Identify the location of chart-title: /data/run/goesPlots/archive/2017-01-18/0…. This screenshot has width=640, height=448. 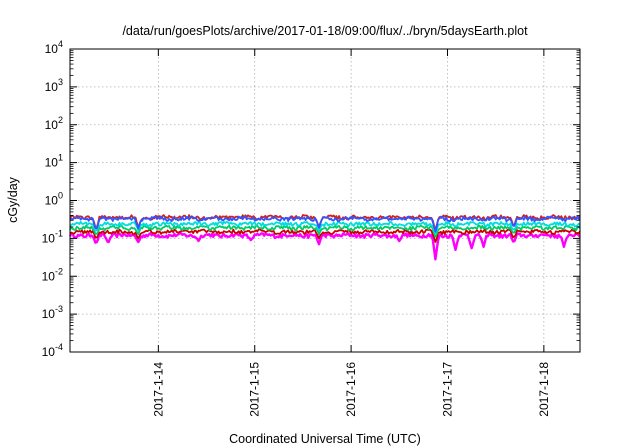
(325, 31).